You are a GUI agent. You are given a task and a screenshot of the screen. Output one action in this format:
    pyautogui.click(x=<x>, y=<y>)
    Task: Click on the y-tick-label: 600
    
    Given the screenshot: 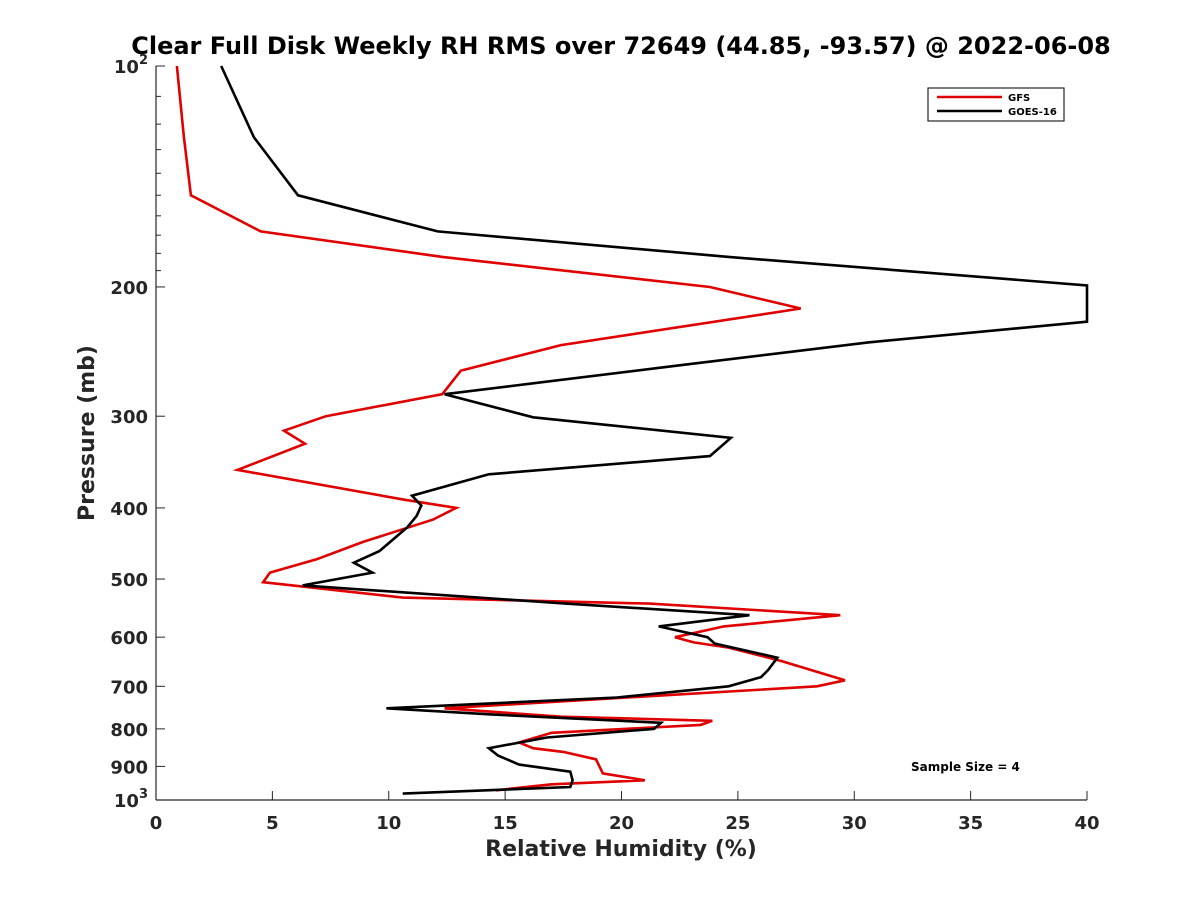 What is the action you would take?
    pyautogui.click(x=129, y=638)
    